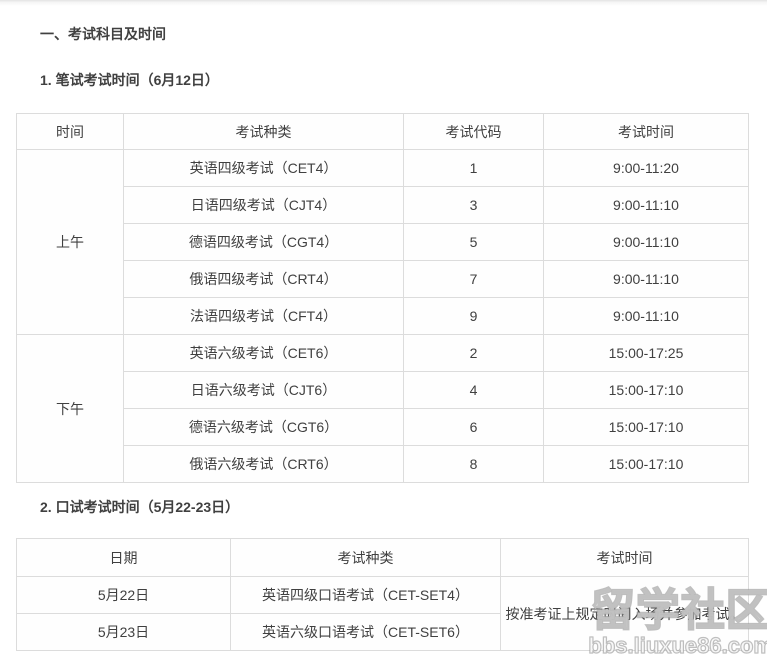 This screenshot has width=767, height=658. Describe the element at coordinates (70, 242) in the screenshot. I see `period-morning-cell: 上午` at that location.